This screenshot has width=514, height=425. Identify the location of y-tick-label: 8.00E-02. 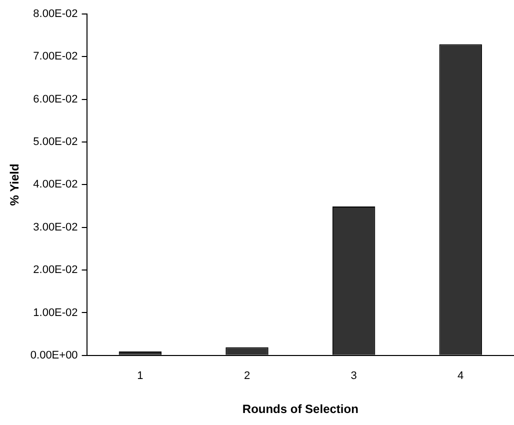
(55, 14).